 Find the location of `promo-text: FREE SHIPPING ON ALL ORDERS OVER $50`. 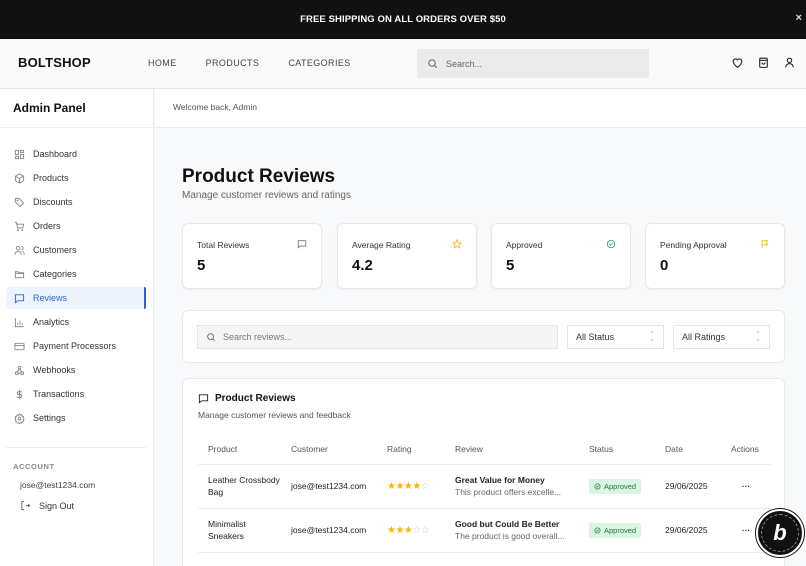

promo-text: FREE SHIPPING ON ALL ORDERS OVER $50 is located at coordinates (403, 19).